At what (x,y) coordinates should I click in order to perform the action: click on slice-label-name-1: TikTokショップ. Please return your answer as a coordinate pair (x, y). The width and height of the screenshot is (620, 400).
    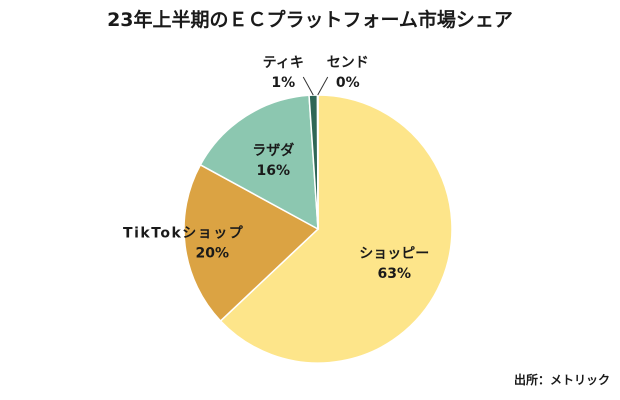
    Looking at the image, I should click on (183, 233).